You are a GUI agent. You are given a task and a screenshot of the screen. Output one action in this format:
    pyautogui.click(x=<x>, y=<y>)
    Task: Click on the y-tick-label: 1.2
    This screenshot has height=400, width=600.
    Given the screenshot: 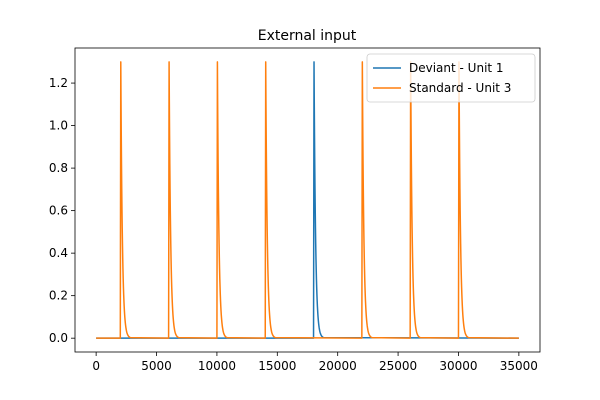 What is the action you would take?
    pyautogui.click(x=58, y=83)
    